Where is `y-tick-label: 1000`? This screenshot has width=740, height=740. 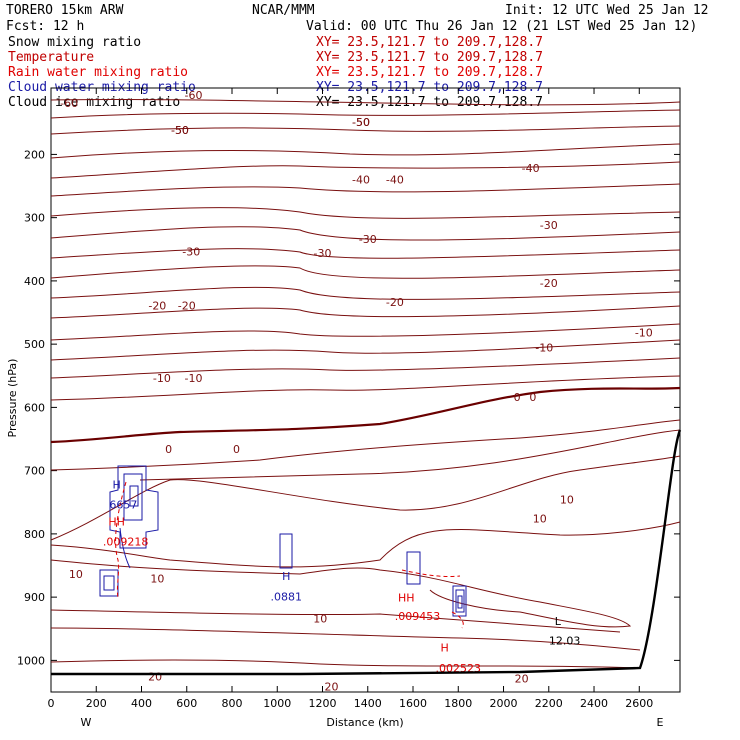 y-tick-label: 1000 is located at coordinates (31, 660).